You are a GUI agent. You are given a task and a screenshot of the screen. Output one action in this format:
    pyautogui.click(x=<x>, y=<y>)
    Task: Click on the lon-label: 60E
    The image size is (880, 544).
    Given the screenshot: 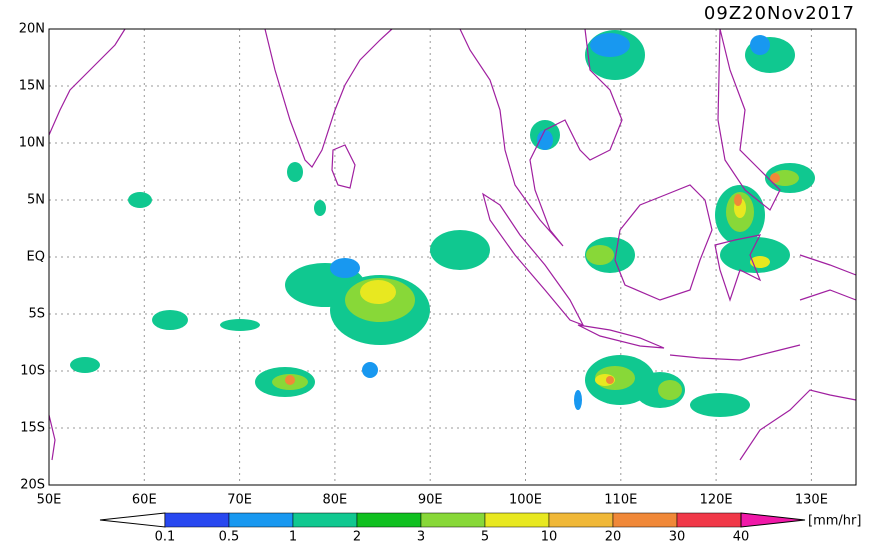 What is the action you would take?
    pyautogui.click(x=144, y=500)
    